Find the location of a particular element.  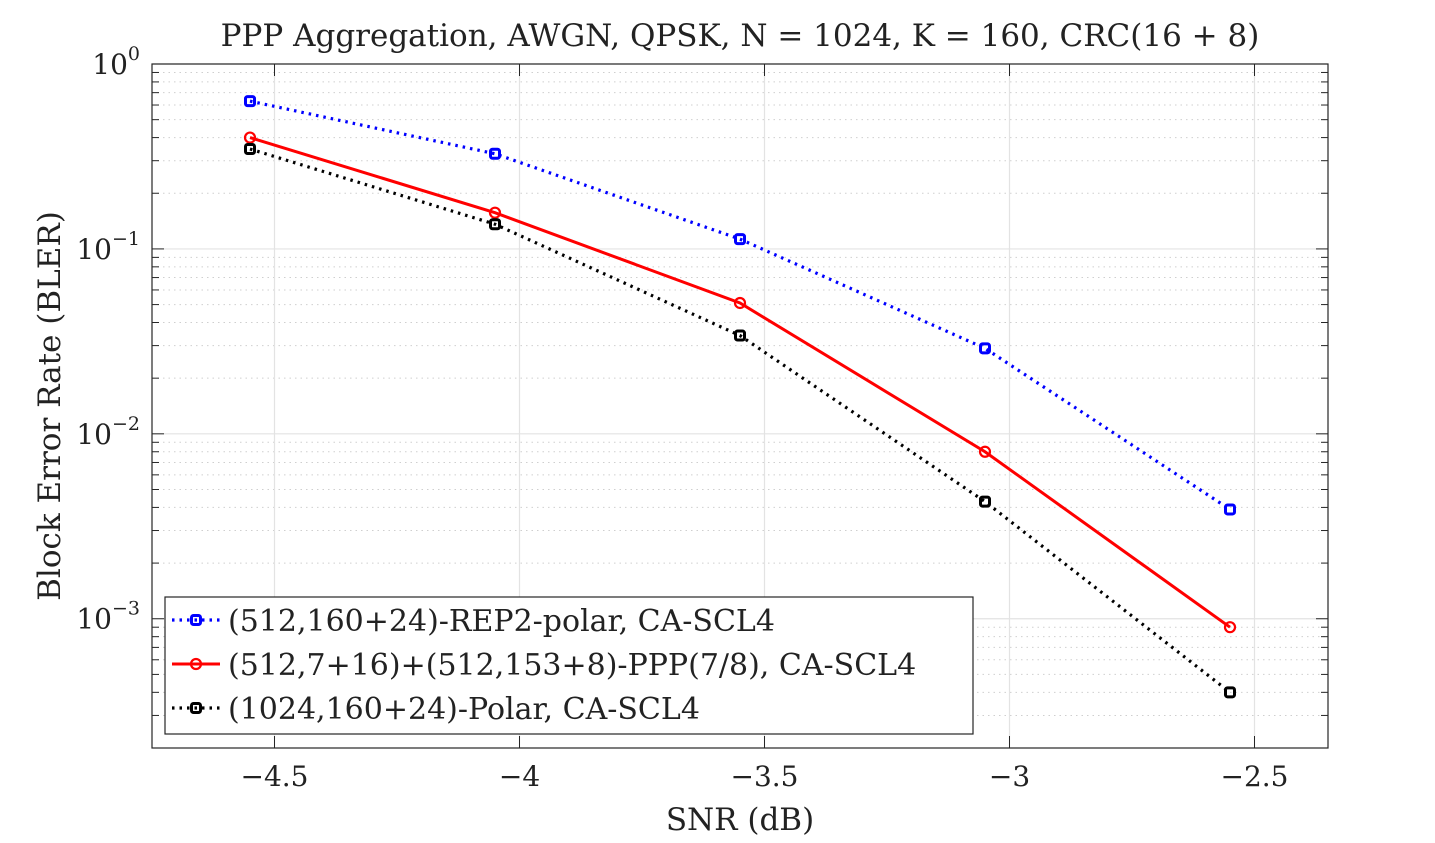

y-tick-label: 10⁻³ is located at coordinates (108, 617).